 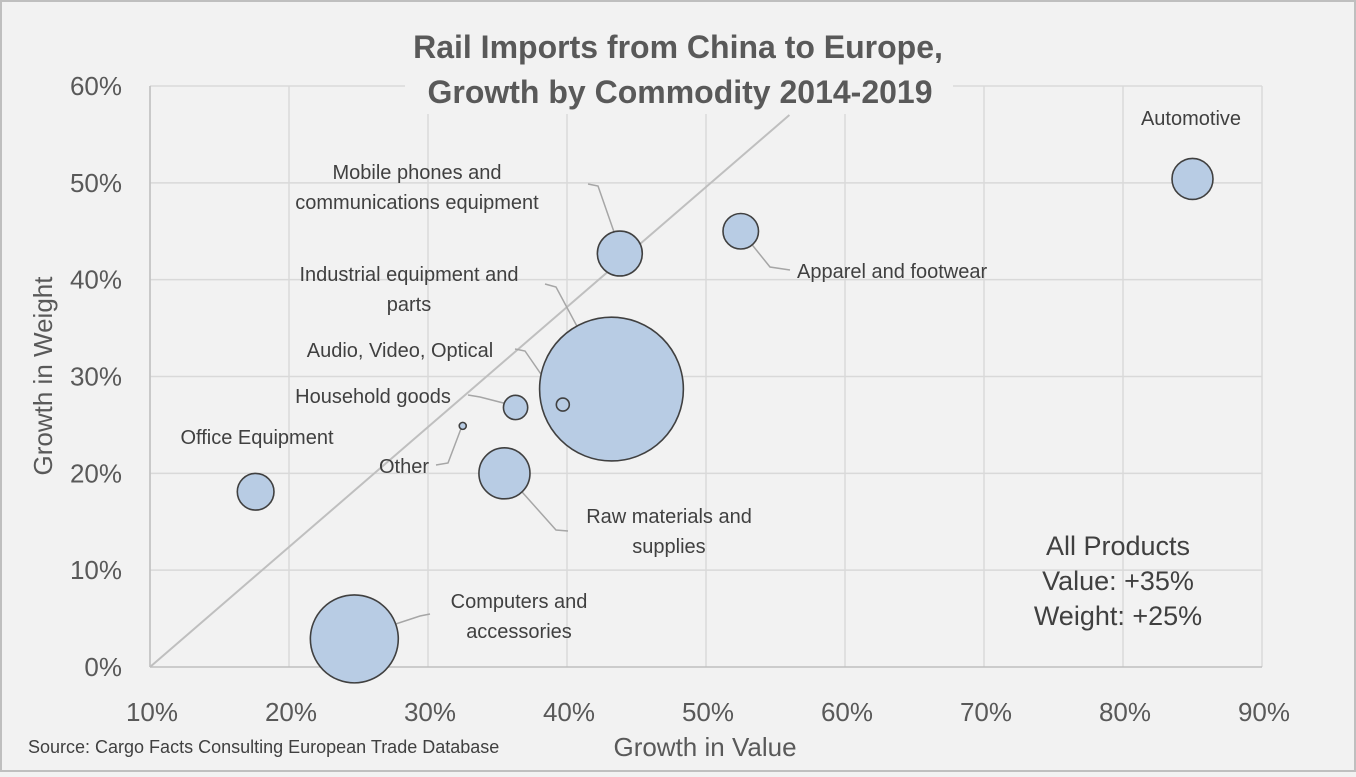 I want to click on bubble-label: Household goods, so click(x=373, y=397).